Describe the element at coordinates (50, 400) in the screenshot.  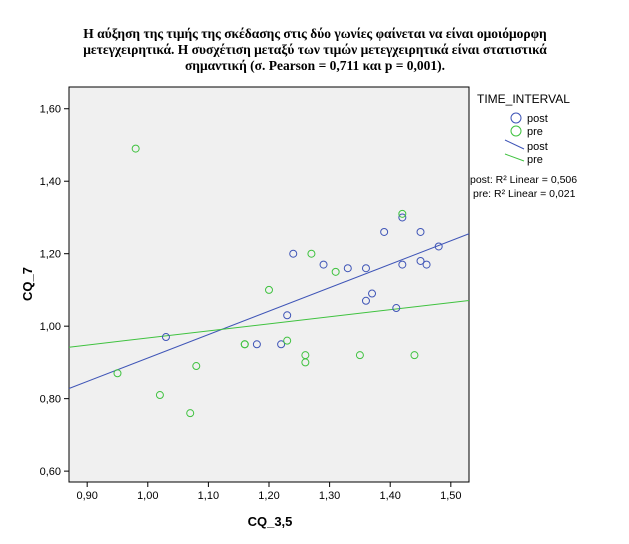
I see `y-tick-label: 0,80` at that location.